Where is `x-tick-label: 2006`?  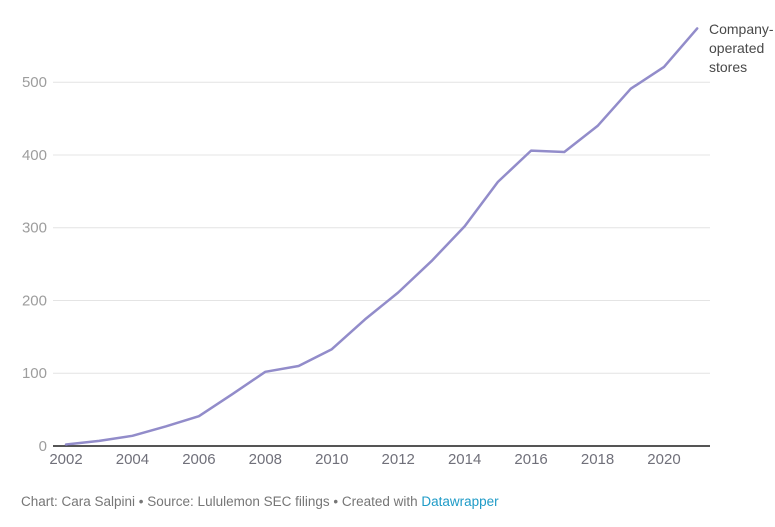 x-tick-label: 2006 is located at coordinates (198, 459).